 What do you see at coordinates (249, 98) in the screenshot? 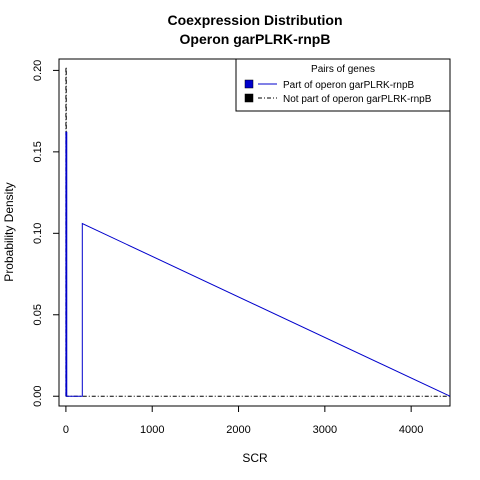
I see `legend-swatch-non-operon` at bounding box center [249, 98].